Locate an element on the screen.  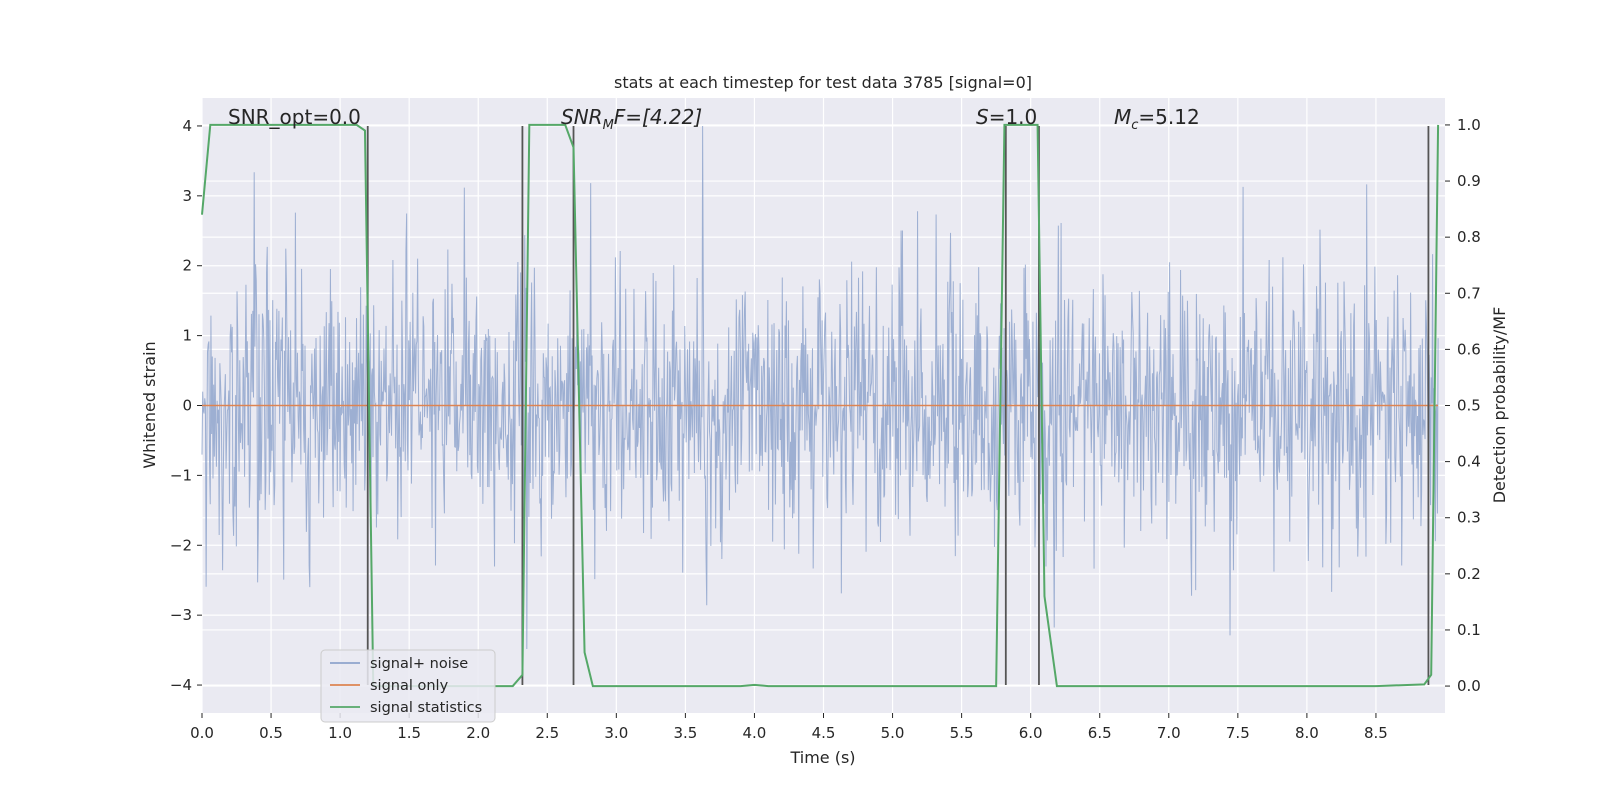
y2-tick-label: 0.7 is located at coordinates (1469, 293).